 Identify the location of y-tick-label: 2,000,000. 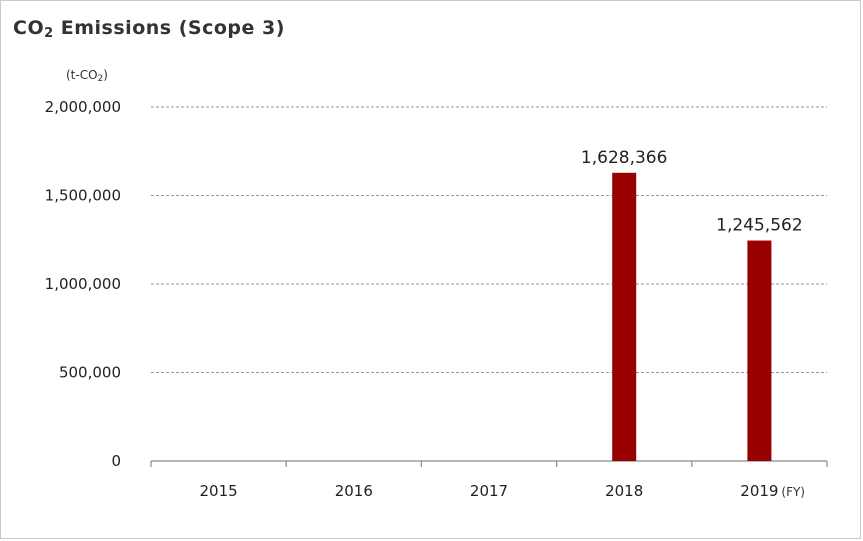
(83, 107).